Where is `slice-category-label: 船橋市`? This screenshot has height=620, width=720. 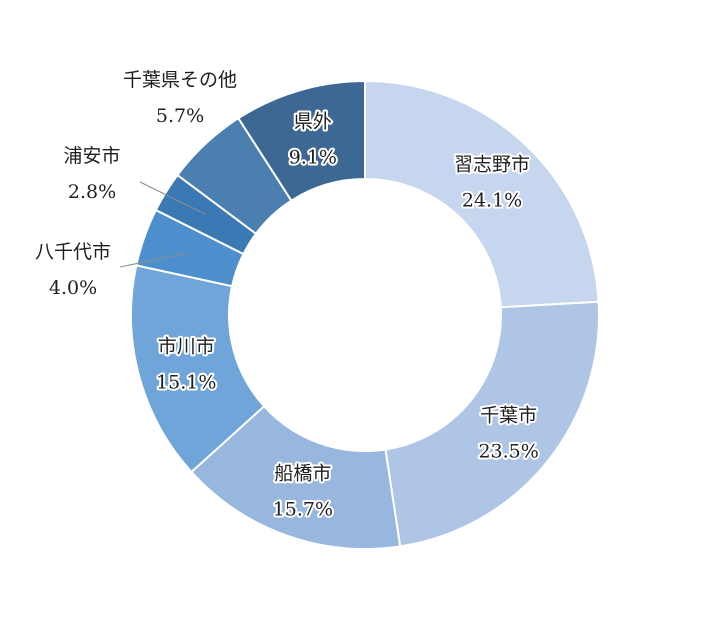 slice-category-label: 船橋市 is located at coordinates (302, 473).